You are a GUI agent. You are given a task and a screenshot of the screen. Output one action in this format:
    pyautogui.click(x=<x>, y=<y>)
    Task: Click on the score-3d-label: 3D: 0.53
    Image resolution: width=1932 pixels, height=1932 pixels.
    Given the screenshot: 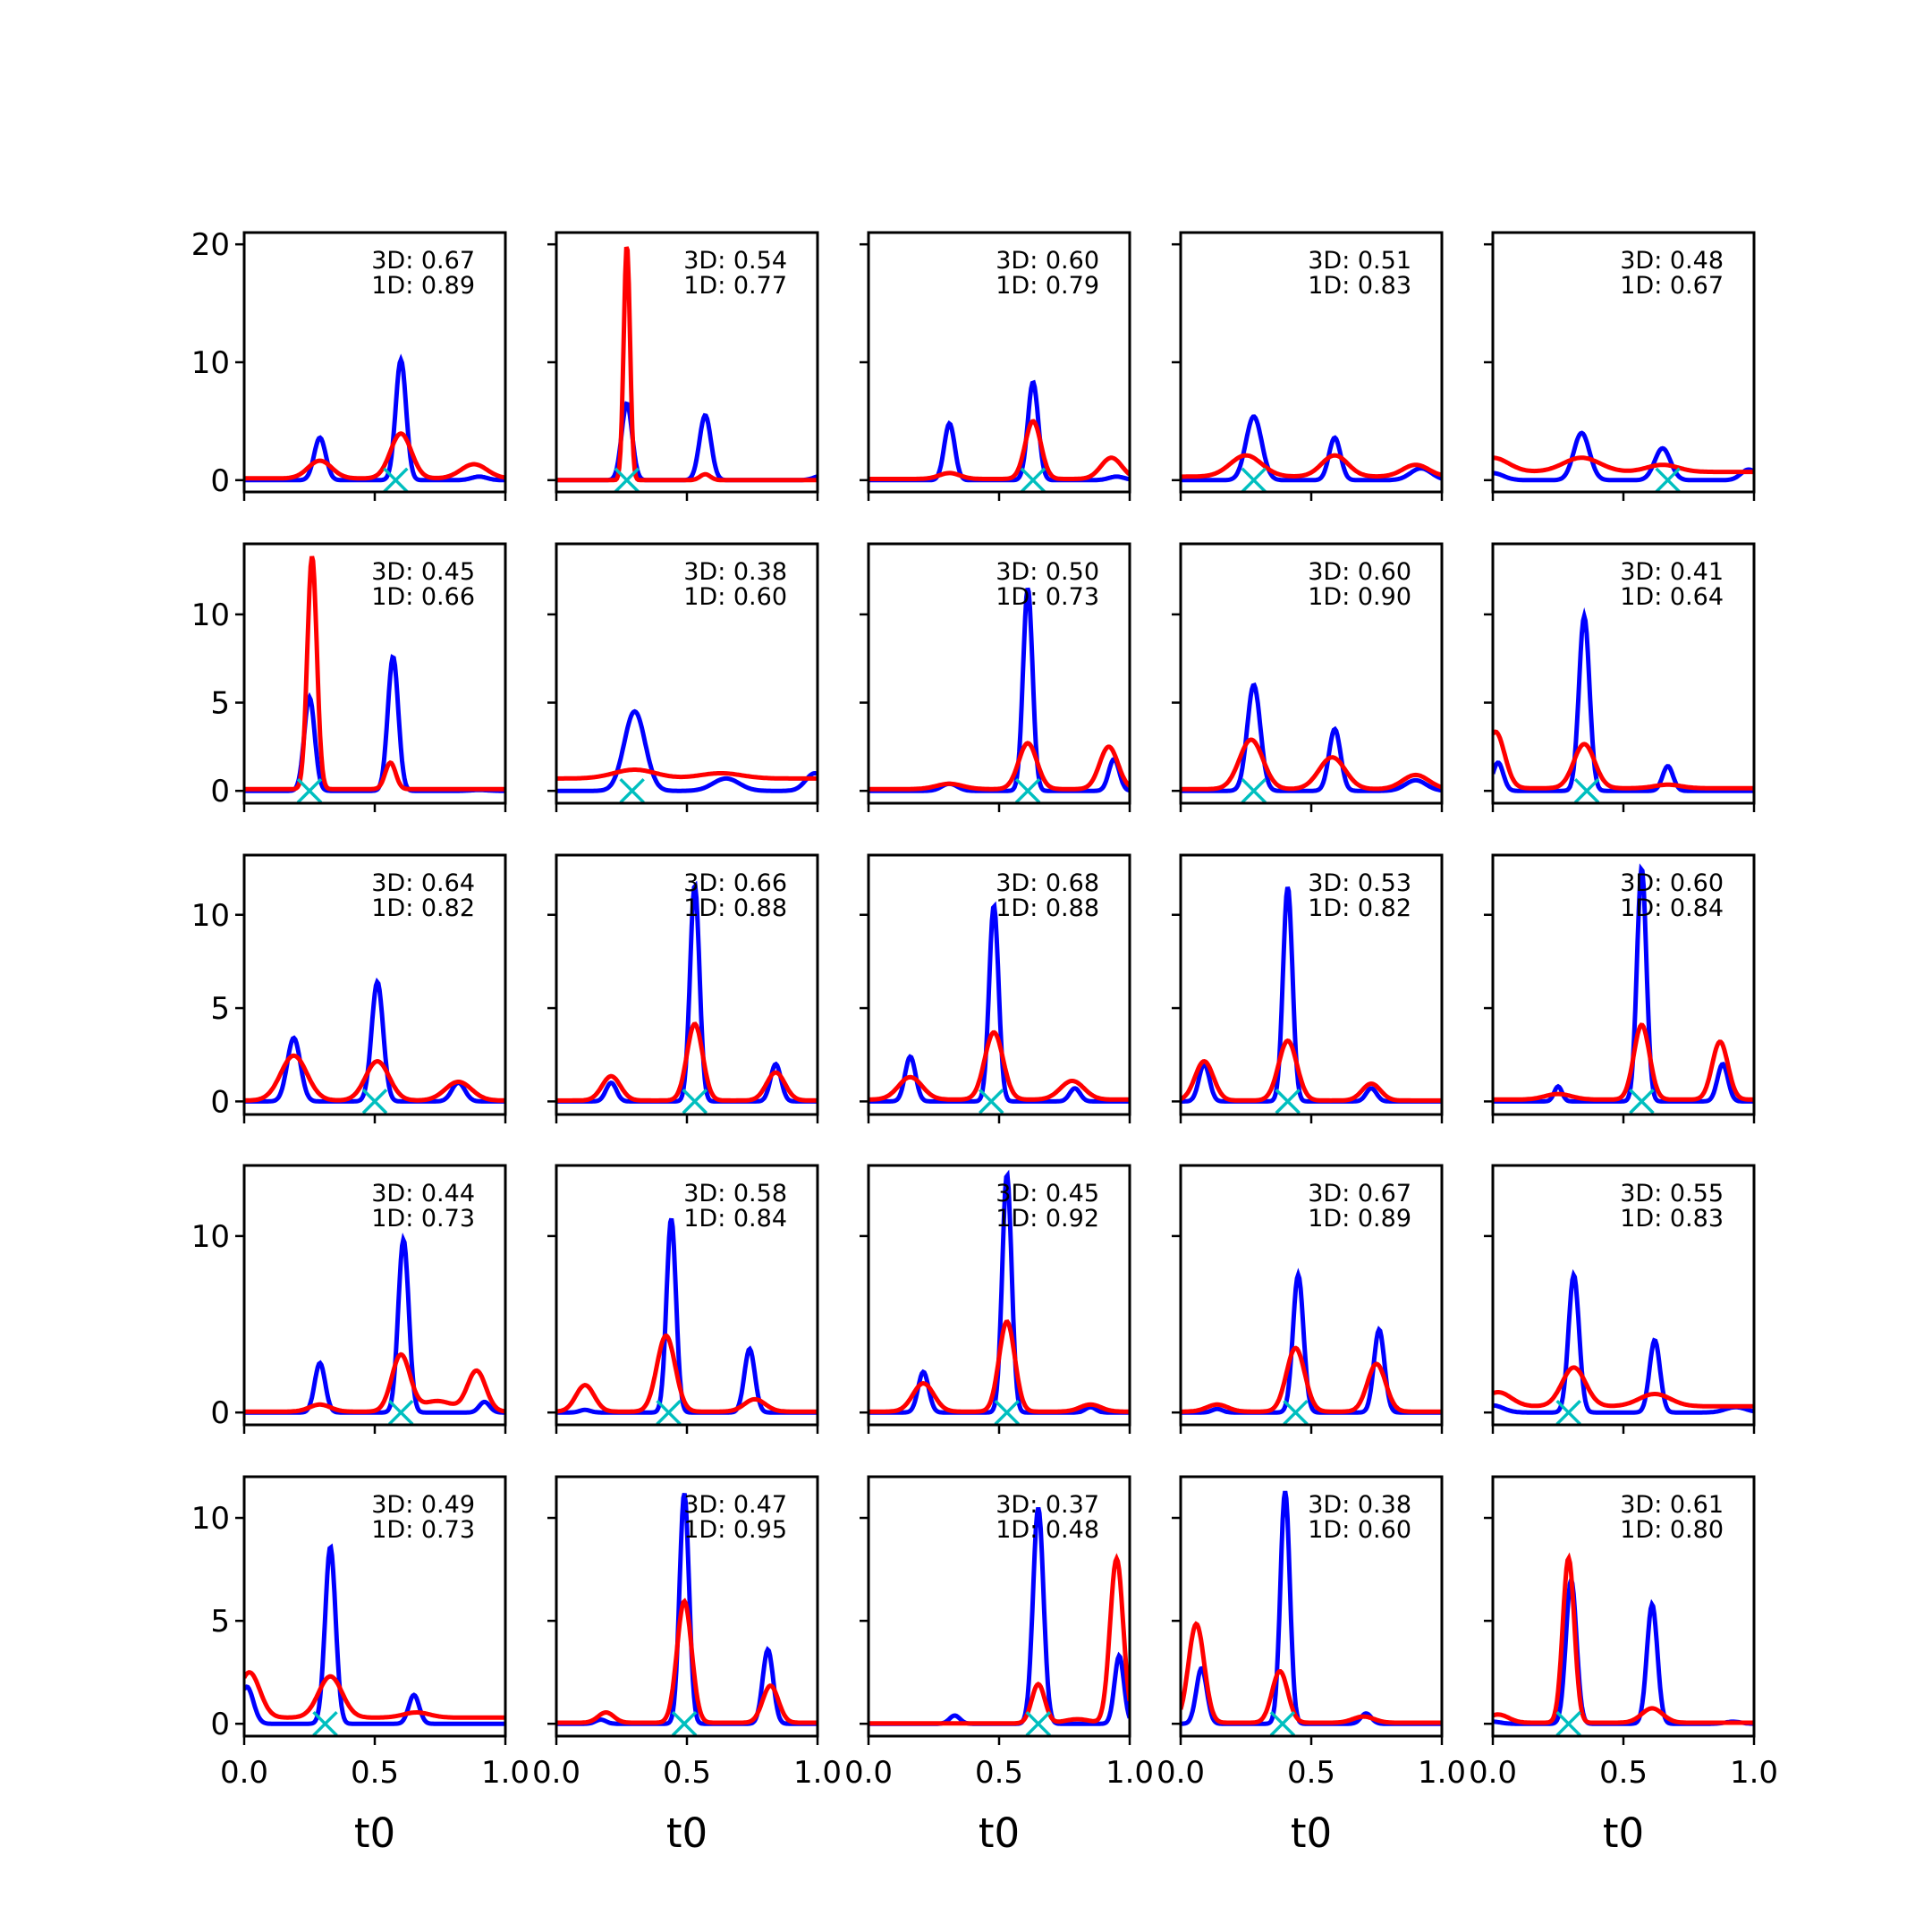 What is the action you would take?
    pyautogui.click(x=1359, y=883)
    